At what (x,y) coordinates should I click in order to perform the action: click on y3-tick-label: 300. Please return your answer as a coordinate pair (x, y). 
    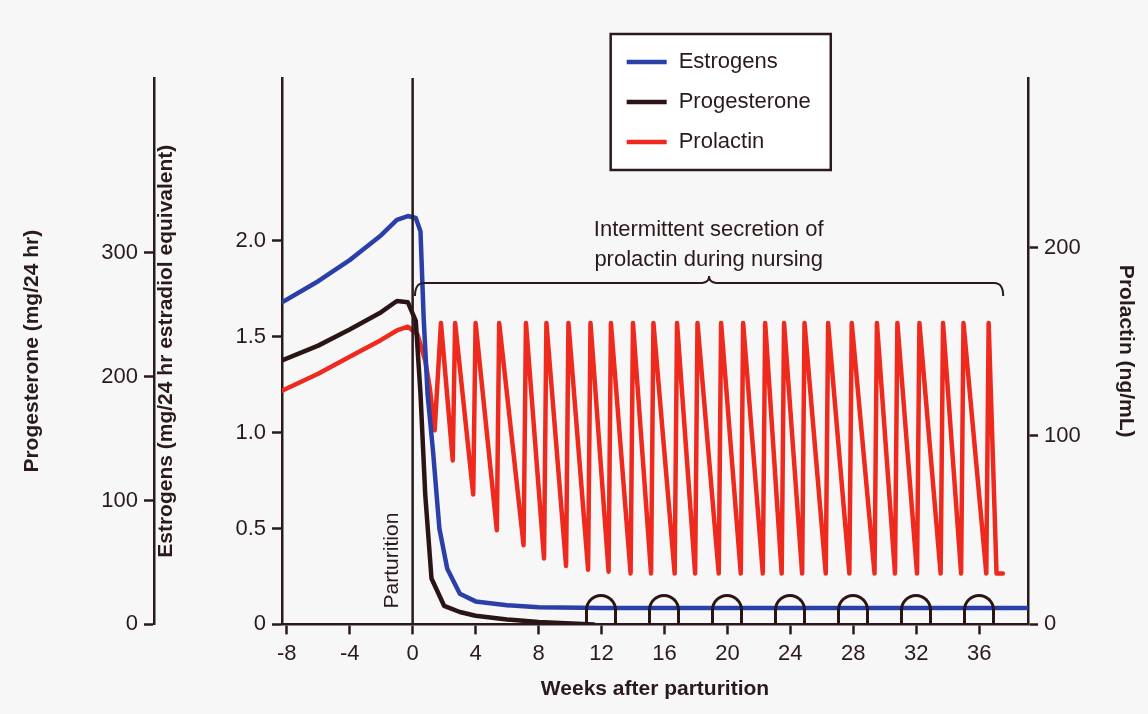
    Looking at the image, I should click on (119, 251).